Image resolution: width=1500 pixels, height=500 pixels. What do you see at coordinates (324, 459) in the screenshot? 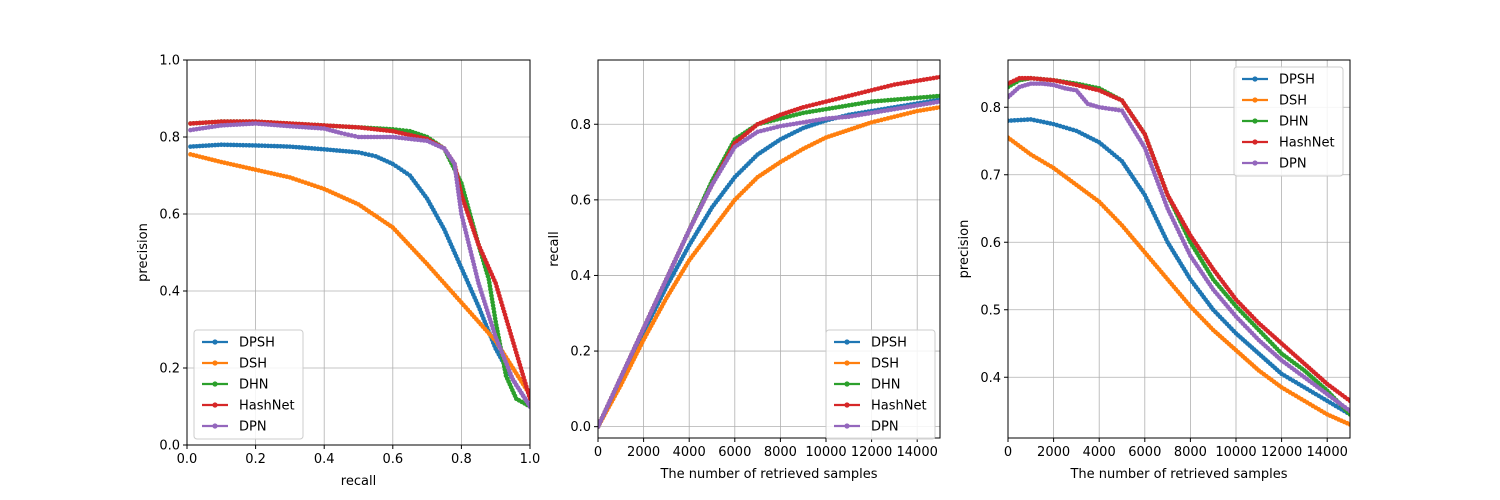
I see `x-tick-label: 0.4` at bounding box center [324, 459].